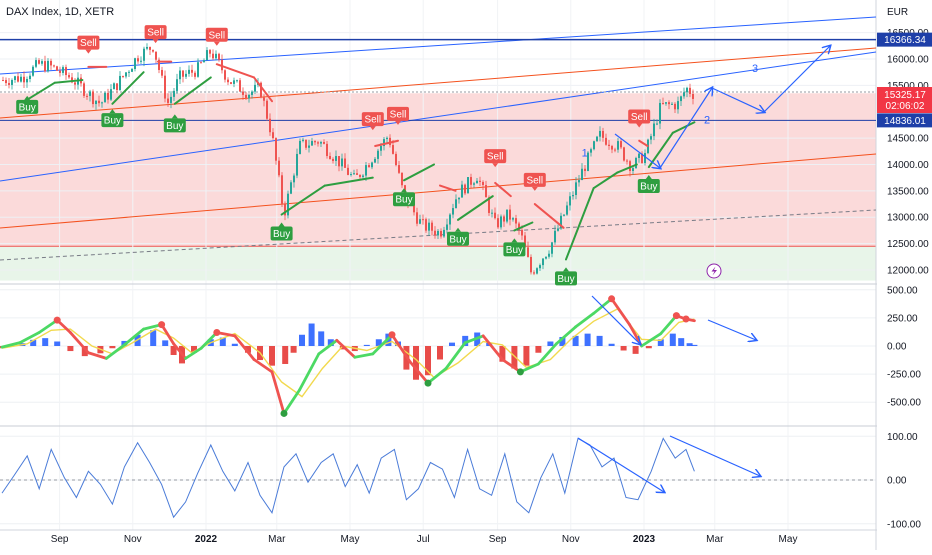 The height and width of the screenshot is (555, 932). I want to click on x-tick-label: May, so click(350, 539).